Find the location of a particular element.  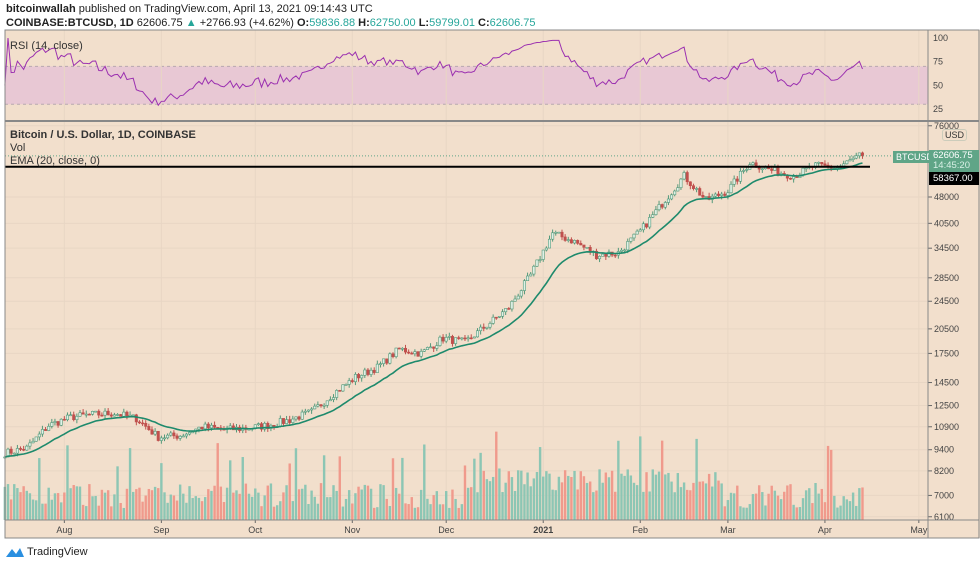

line-price-badge: 58367.00 is located at coordinates (954, 178).